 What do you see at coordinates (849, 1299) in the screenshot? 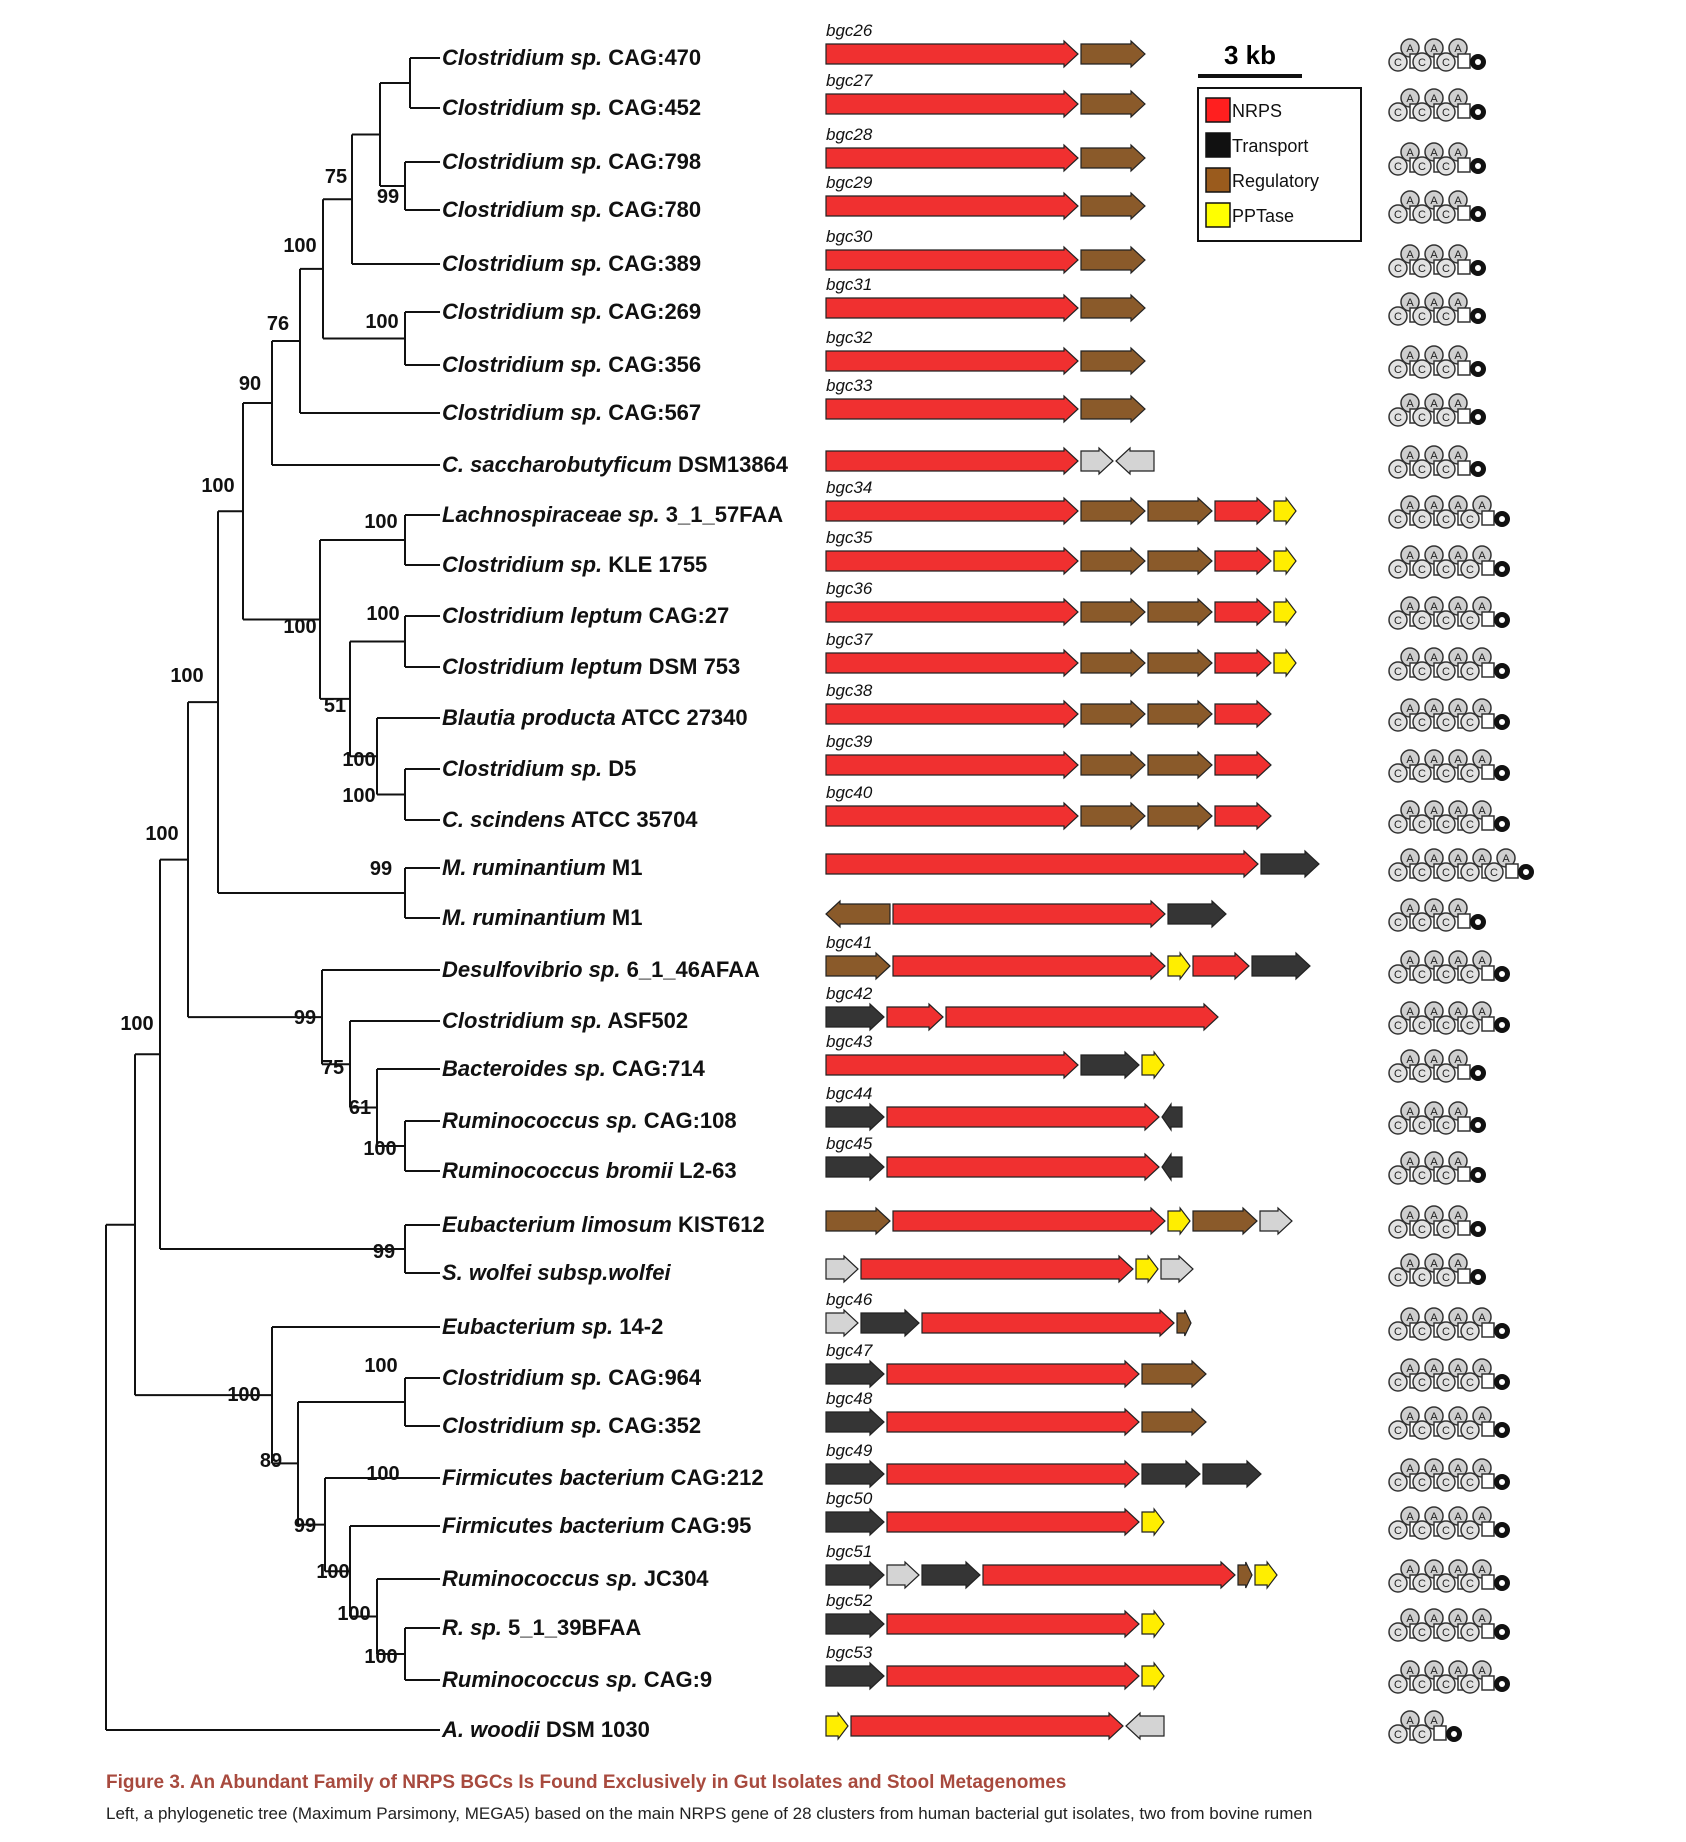
I see `bgc-id: bgc46` at bounding box center [849, 1299].